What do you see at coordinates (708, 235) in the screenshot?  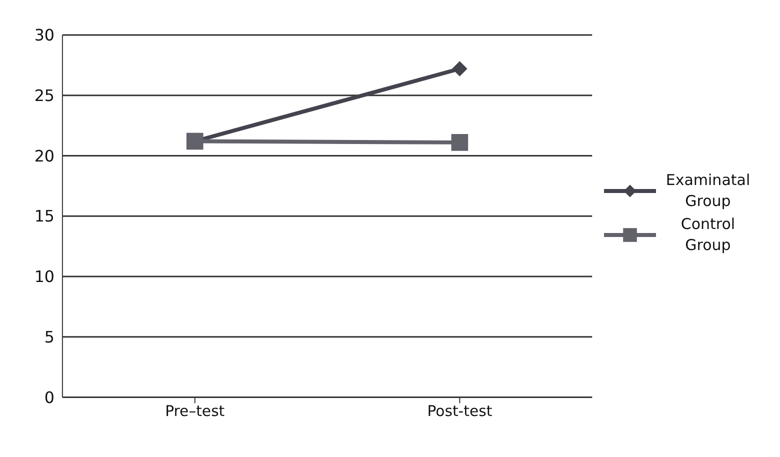 I see `legend-label: Control Group` at bounding box center [708, 235].